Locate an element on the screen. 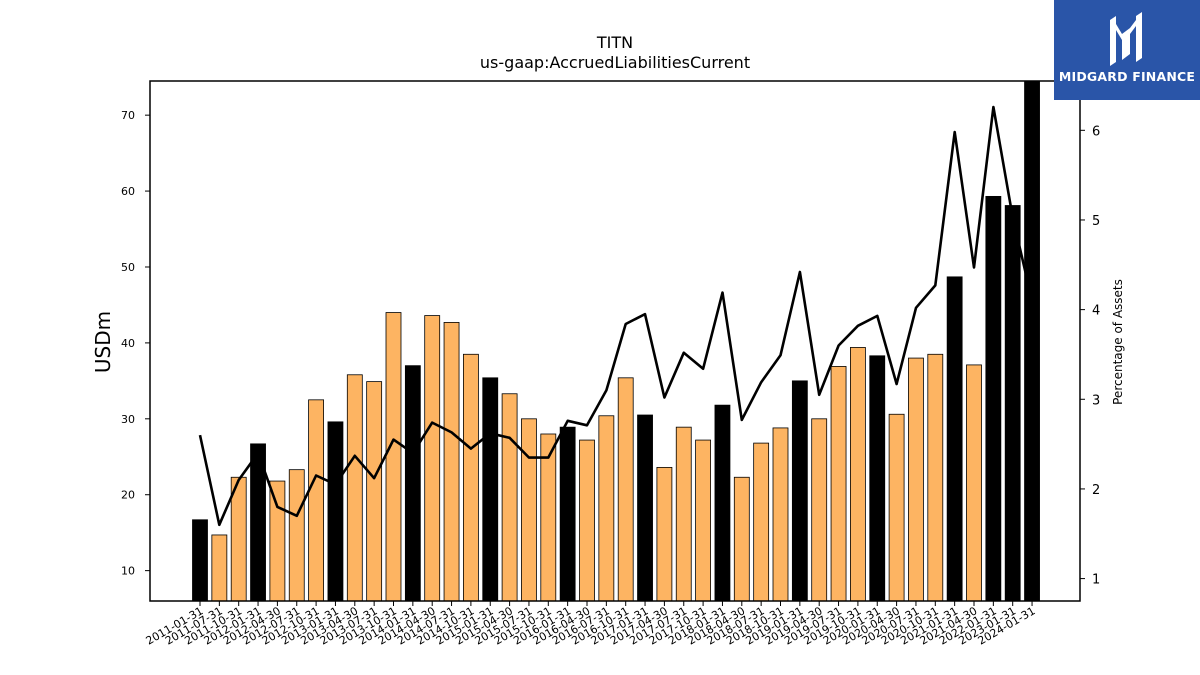 The width and height of the screenshot is (1200, 675). y-tick-label: 50 is located at coordinates (128, 267).